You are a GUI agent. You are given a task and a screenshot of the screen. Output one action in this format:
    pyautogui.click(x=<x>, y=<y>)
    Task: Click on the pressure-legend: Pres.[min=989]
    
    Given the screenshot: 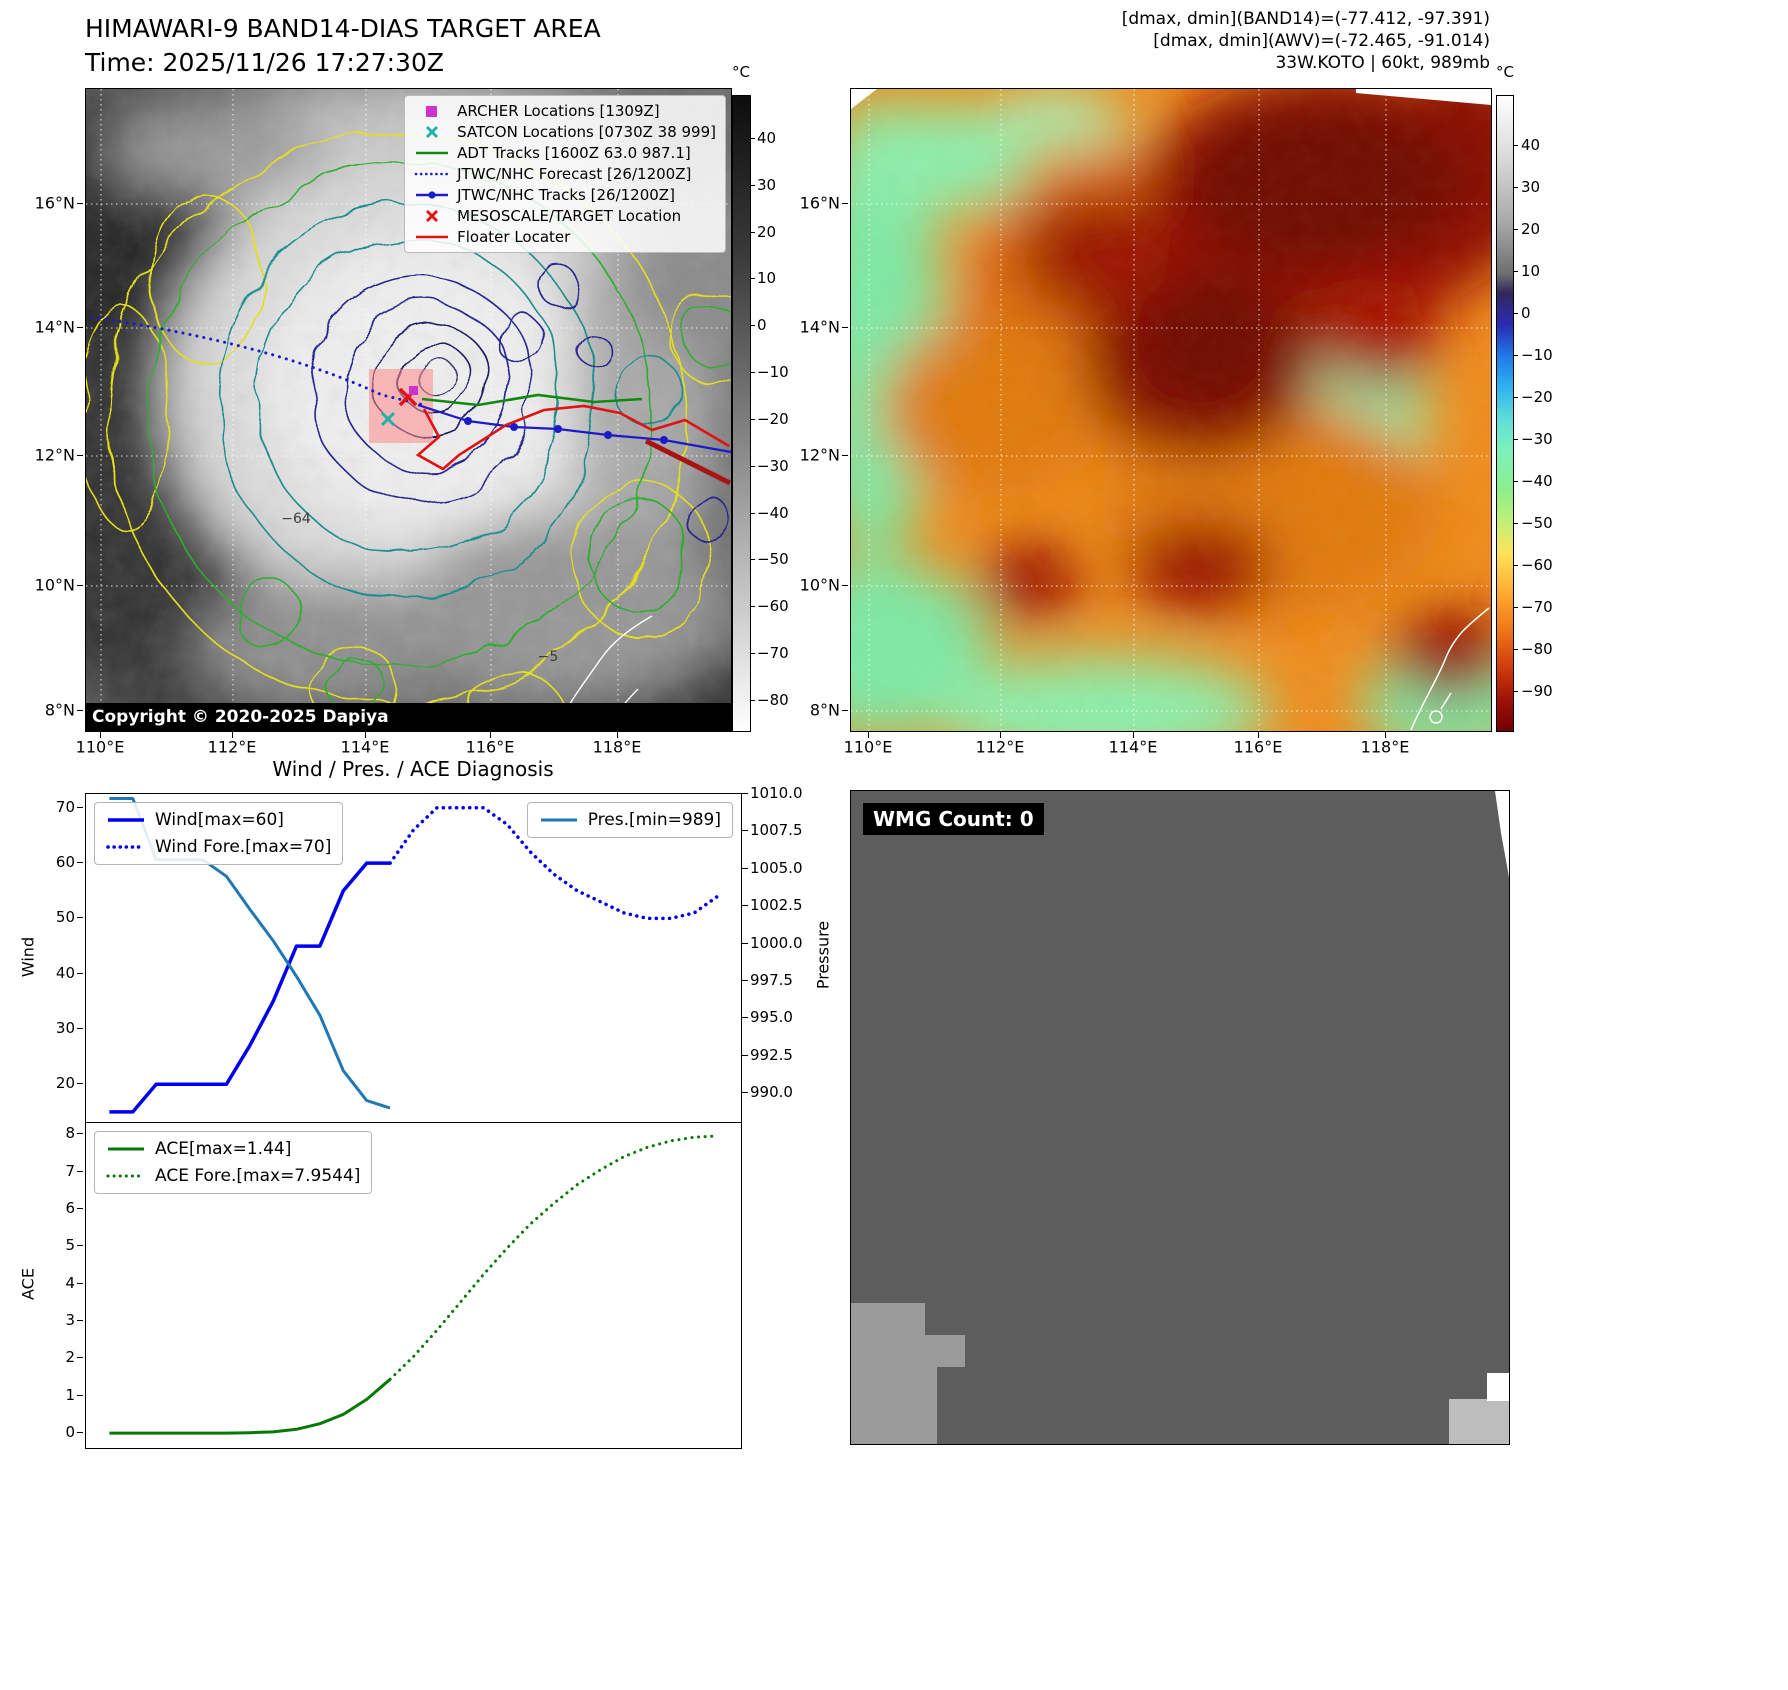 What is the action you would take?
    pyautogui.click(x=629, y=820)
    